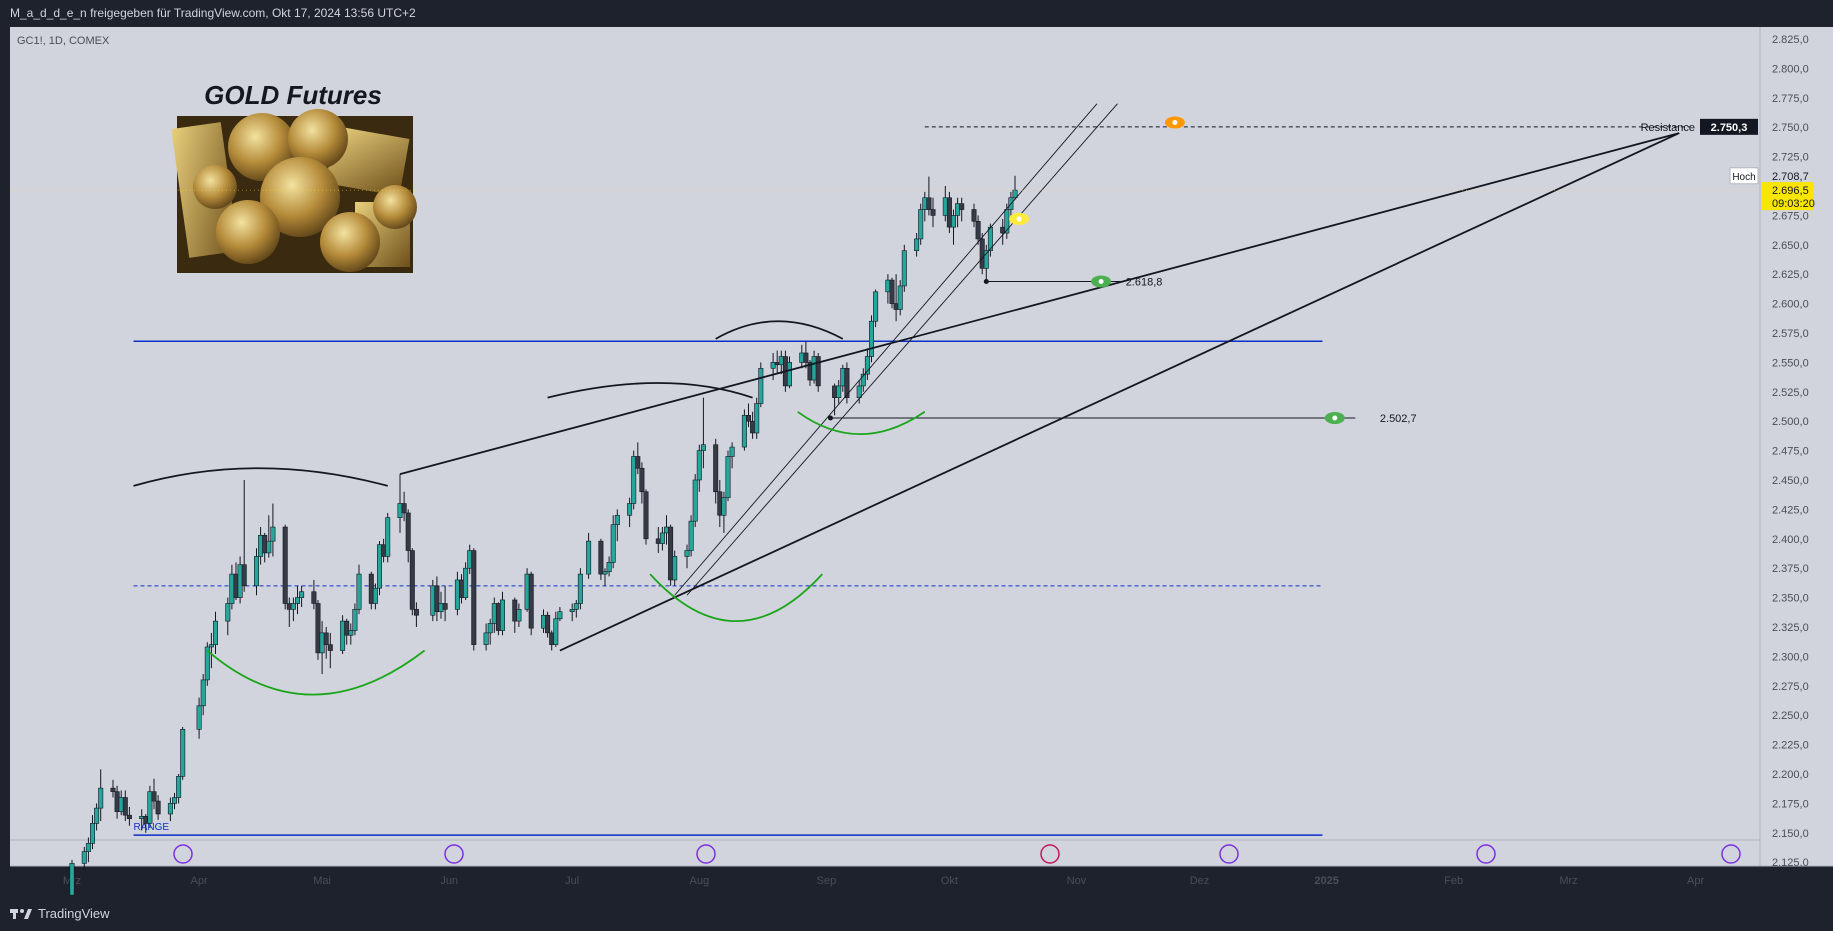  What do you see at coordinates (1790, 246) in the screenshot?
I see `y-tick-label: 2.650,0` at bounding box center [1790, 246].